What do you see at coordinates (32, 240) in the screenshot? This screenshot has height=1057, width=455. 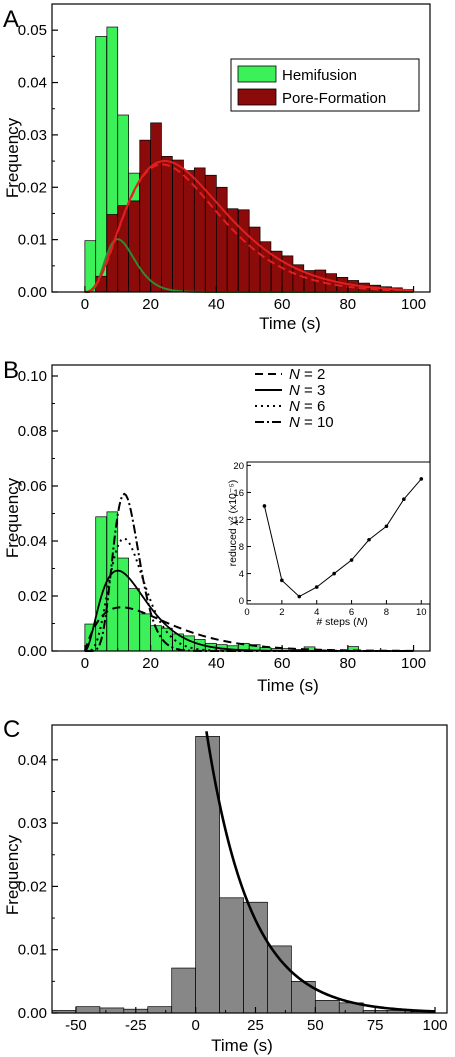 I see `y-tick-label: 0.01` at bounding box center [32, 240].